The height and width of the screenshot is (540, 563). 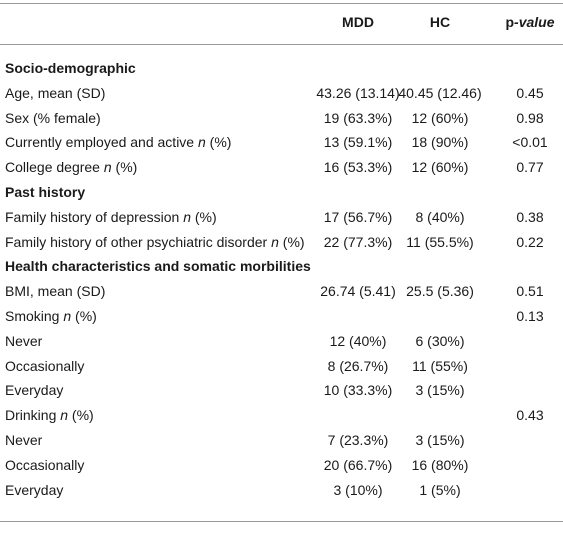 I want to click on p-cell: 0.51, so click(x=530, y=291).